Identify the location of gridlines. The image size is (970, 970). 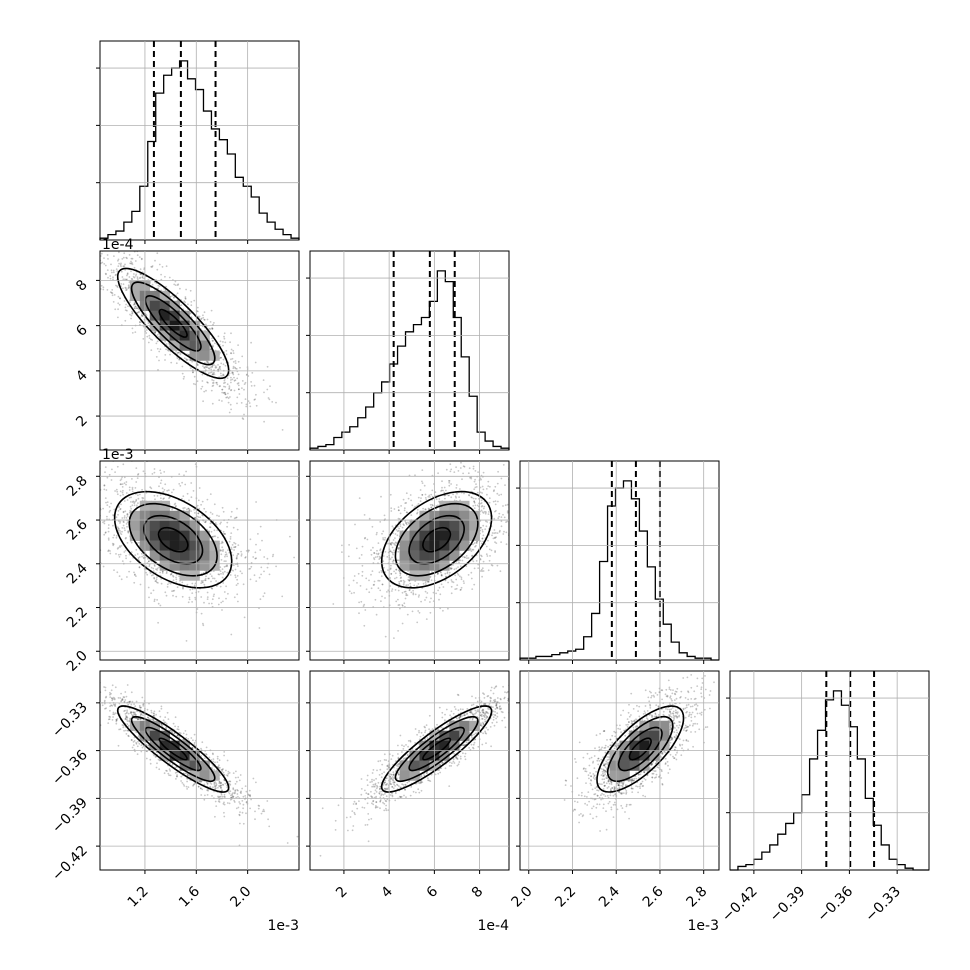
(409, 560).